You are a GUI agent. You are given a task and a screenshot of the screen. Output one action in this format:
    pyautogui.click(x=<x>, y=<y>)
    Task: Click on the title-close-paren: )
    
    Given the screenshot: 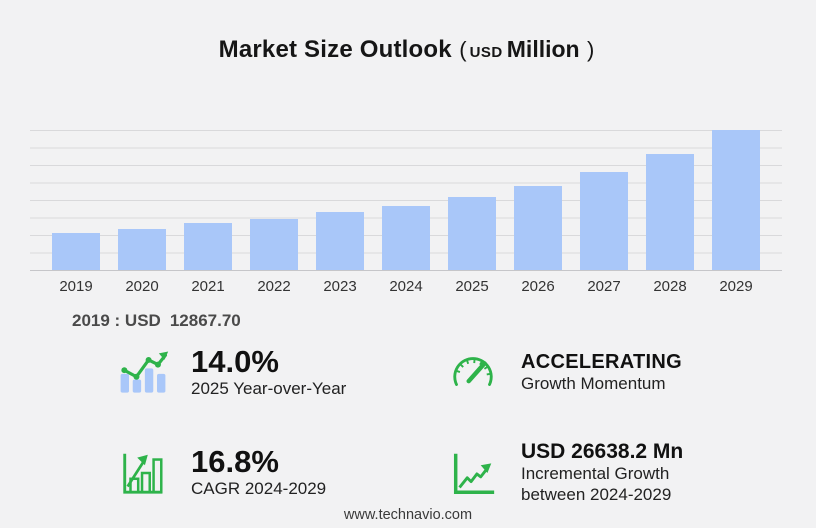 What is the action you would take?
    pyautogui.click(x=591, y=49)
    